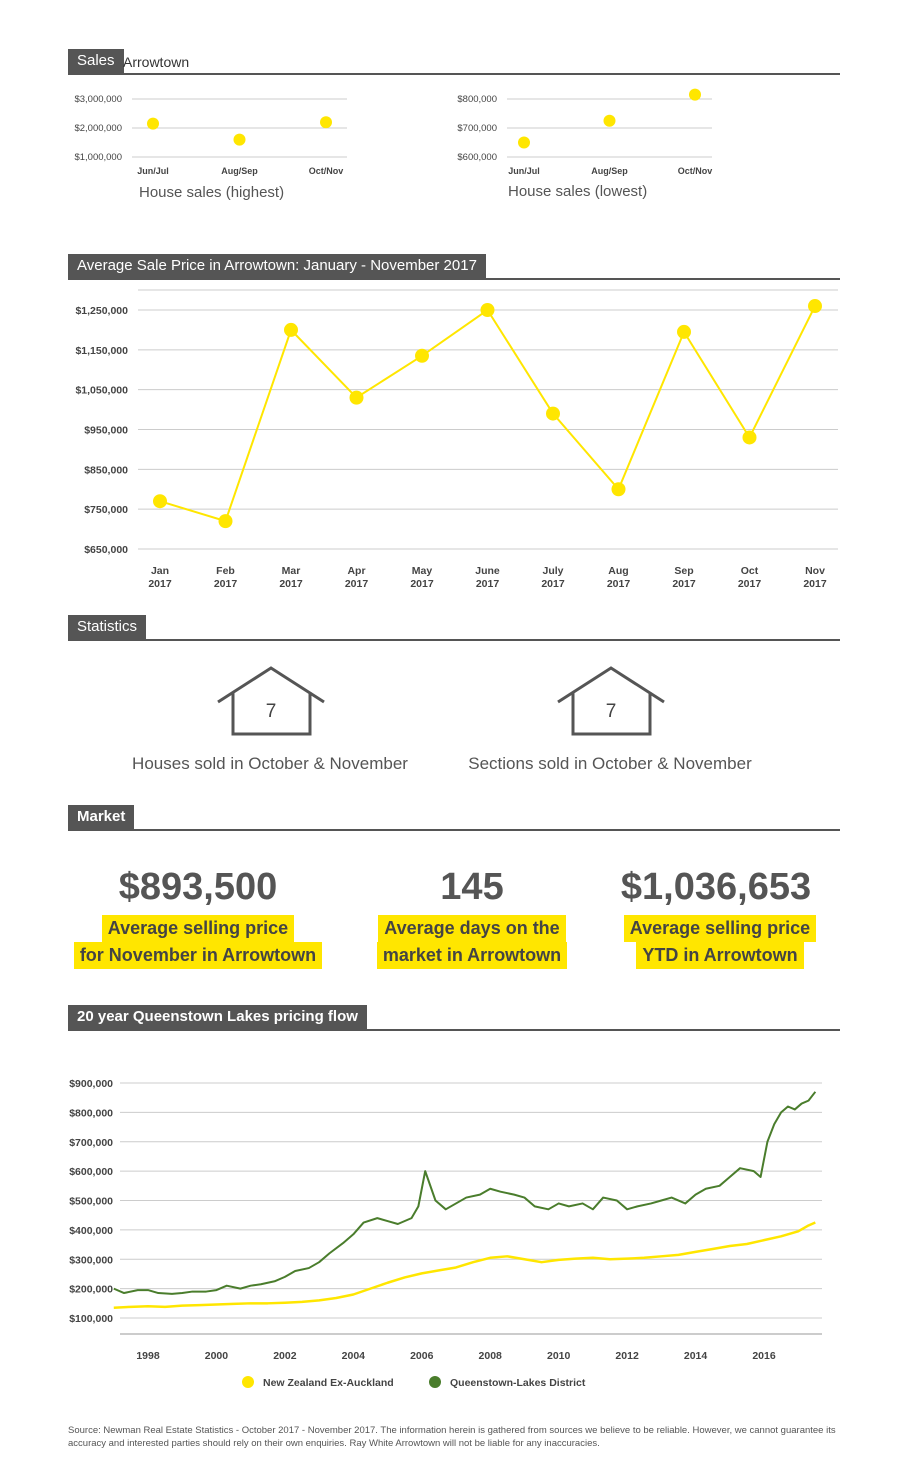 Image resolution: width=900 pixels, height=1483 pixels. What do you see at coordinates (225, 571) in the screenshot?
I see `x-tick-label: Feb` at bounding box center [225, 571].